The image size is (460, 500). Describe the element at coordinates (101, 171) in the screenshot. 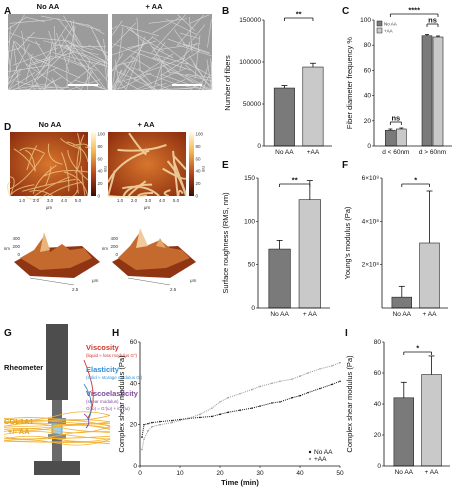

I see `colorbar-tick: 40` at that location.